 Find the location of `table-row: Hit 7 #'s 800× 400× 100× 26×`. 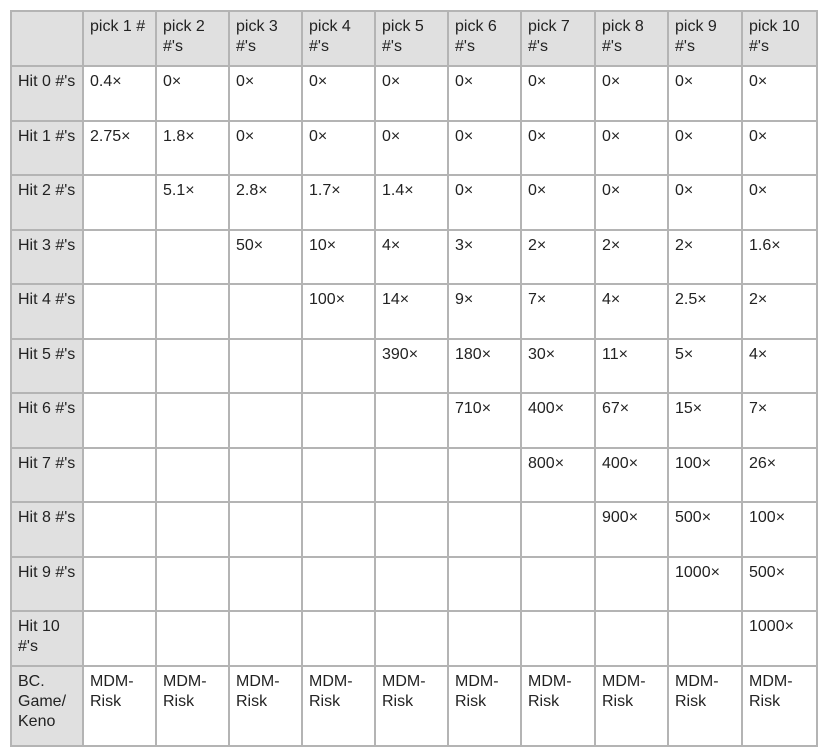

table-row: Hit 7 #'s 800× 400× 100× 26× is located at coordinates (414, 474).